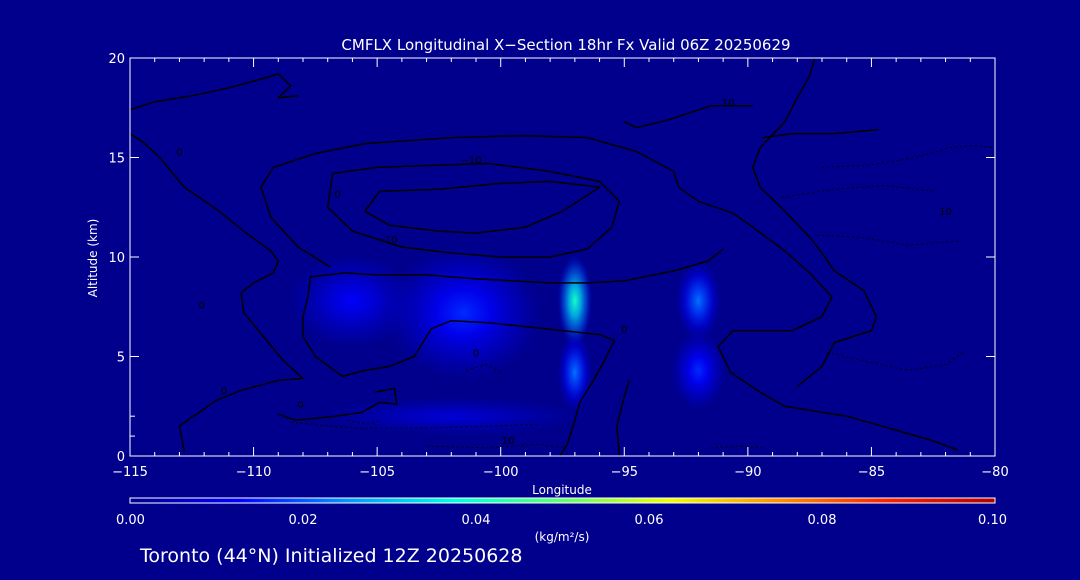  I want to click on colorbar-tick-label: 0.00, so click(130, 520).